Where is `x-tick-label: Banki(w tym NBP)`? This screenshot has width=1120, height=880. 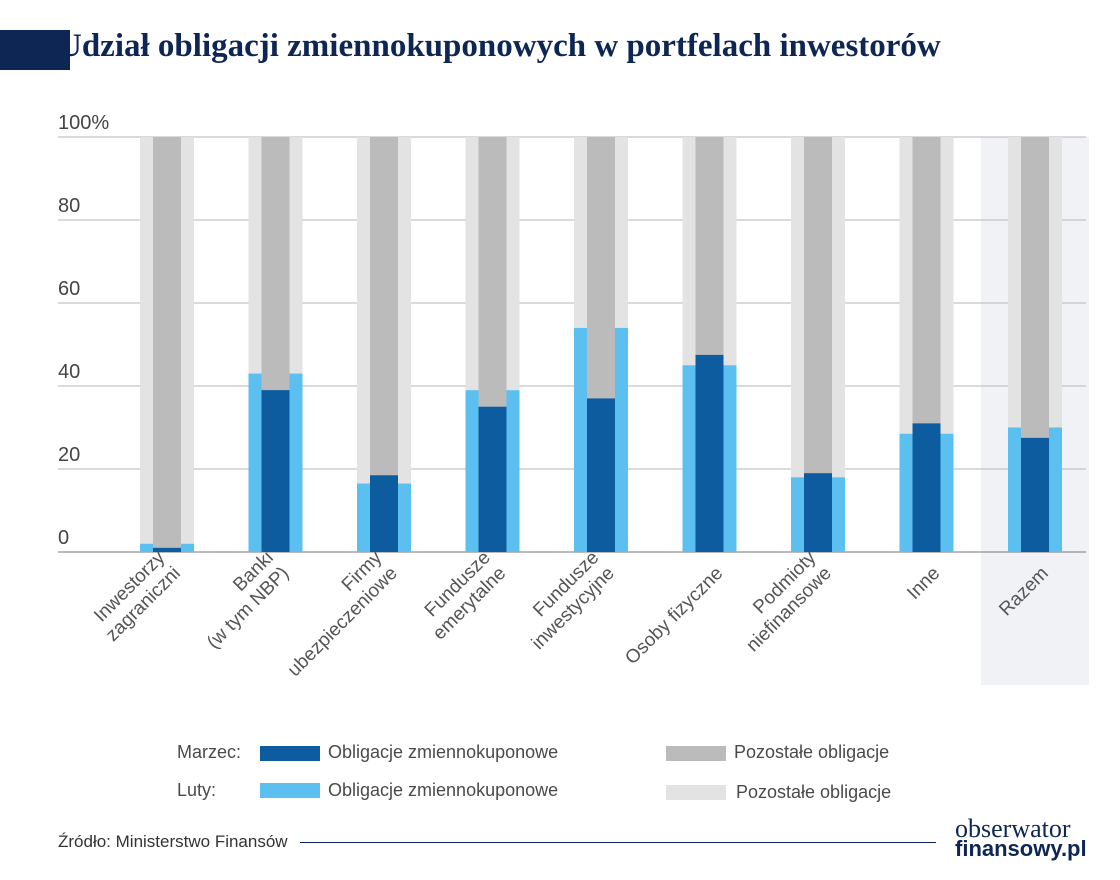
x-tick-label: Banki(w tym NBP) is located at coordinates (248, 600).